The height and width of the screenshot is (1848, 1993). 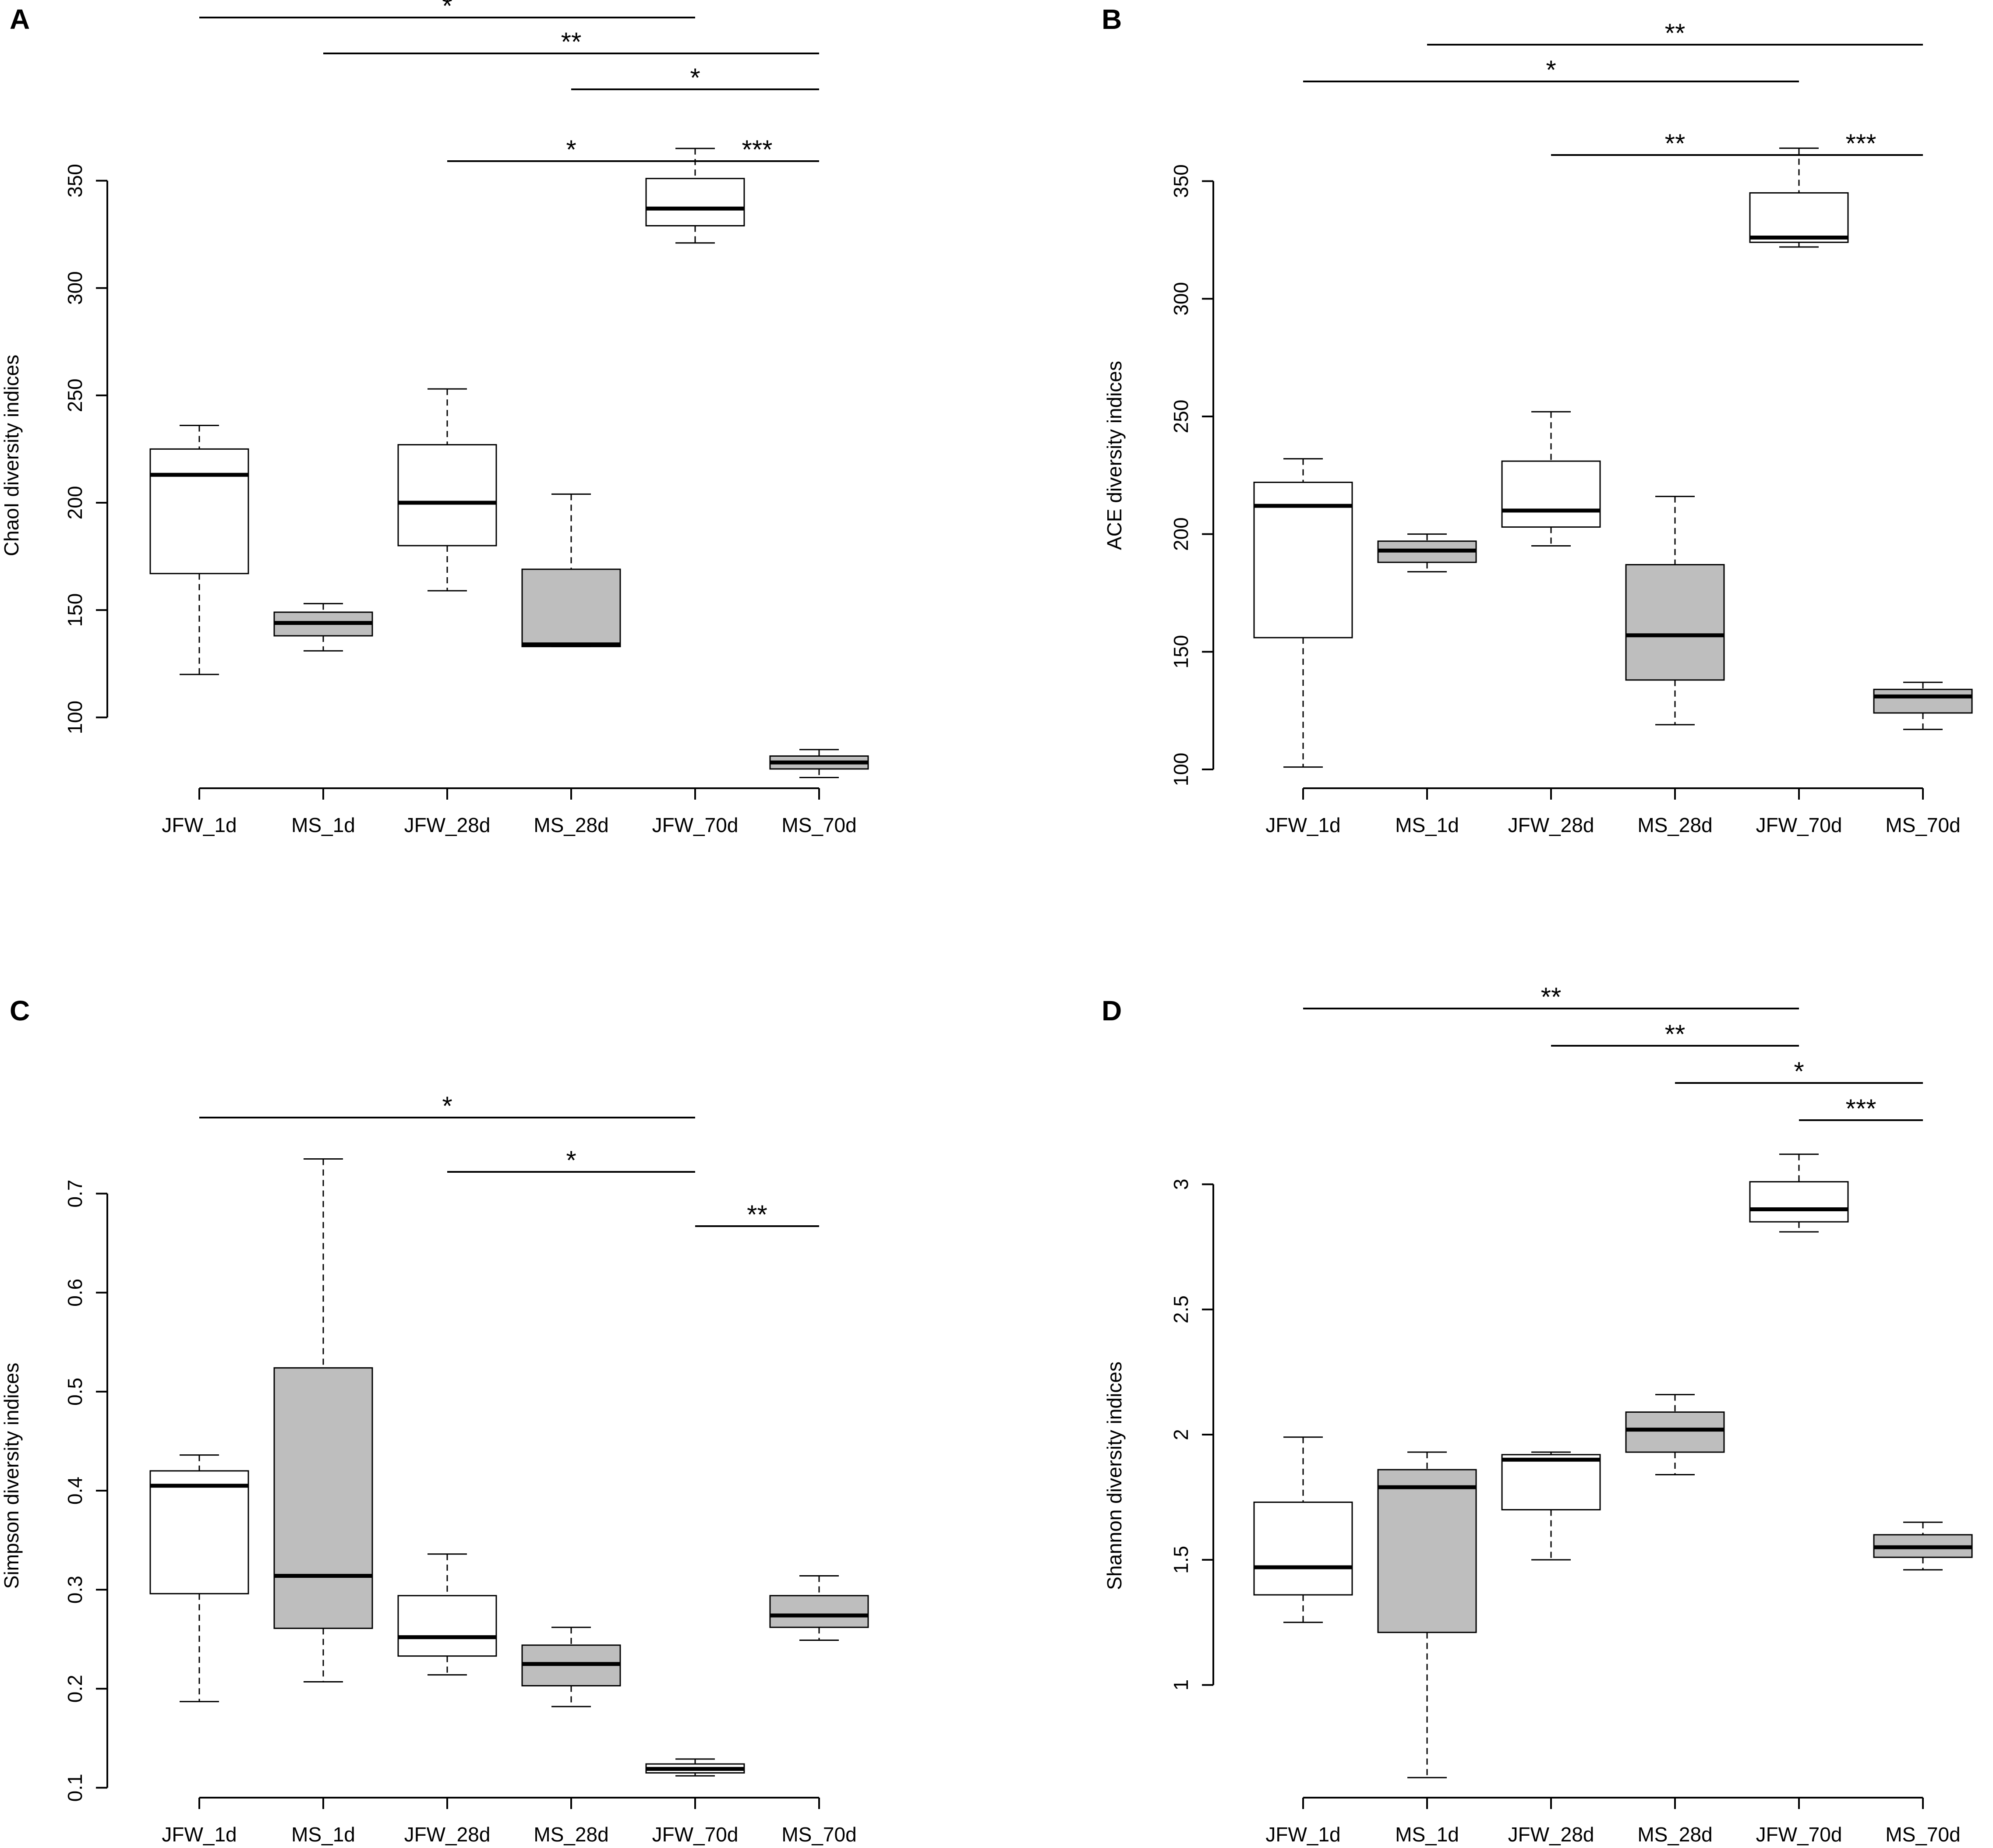 What do you see at coordinates (1112, 19) in the screenshot?
I see `panel-b-label: B` at bounding box center [1112, 19].